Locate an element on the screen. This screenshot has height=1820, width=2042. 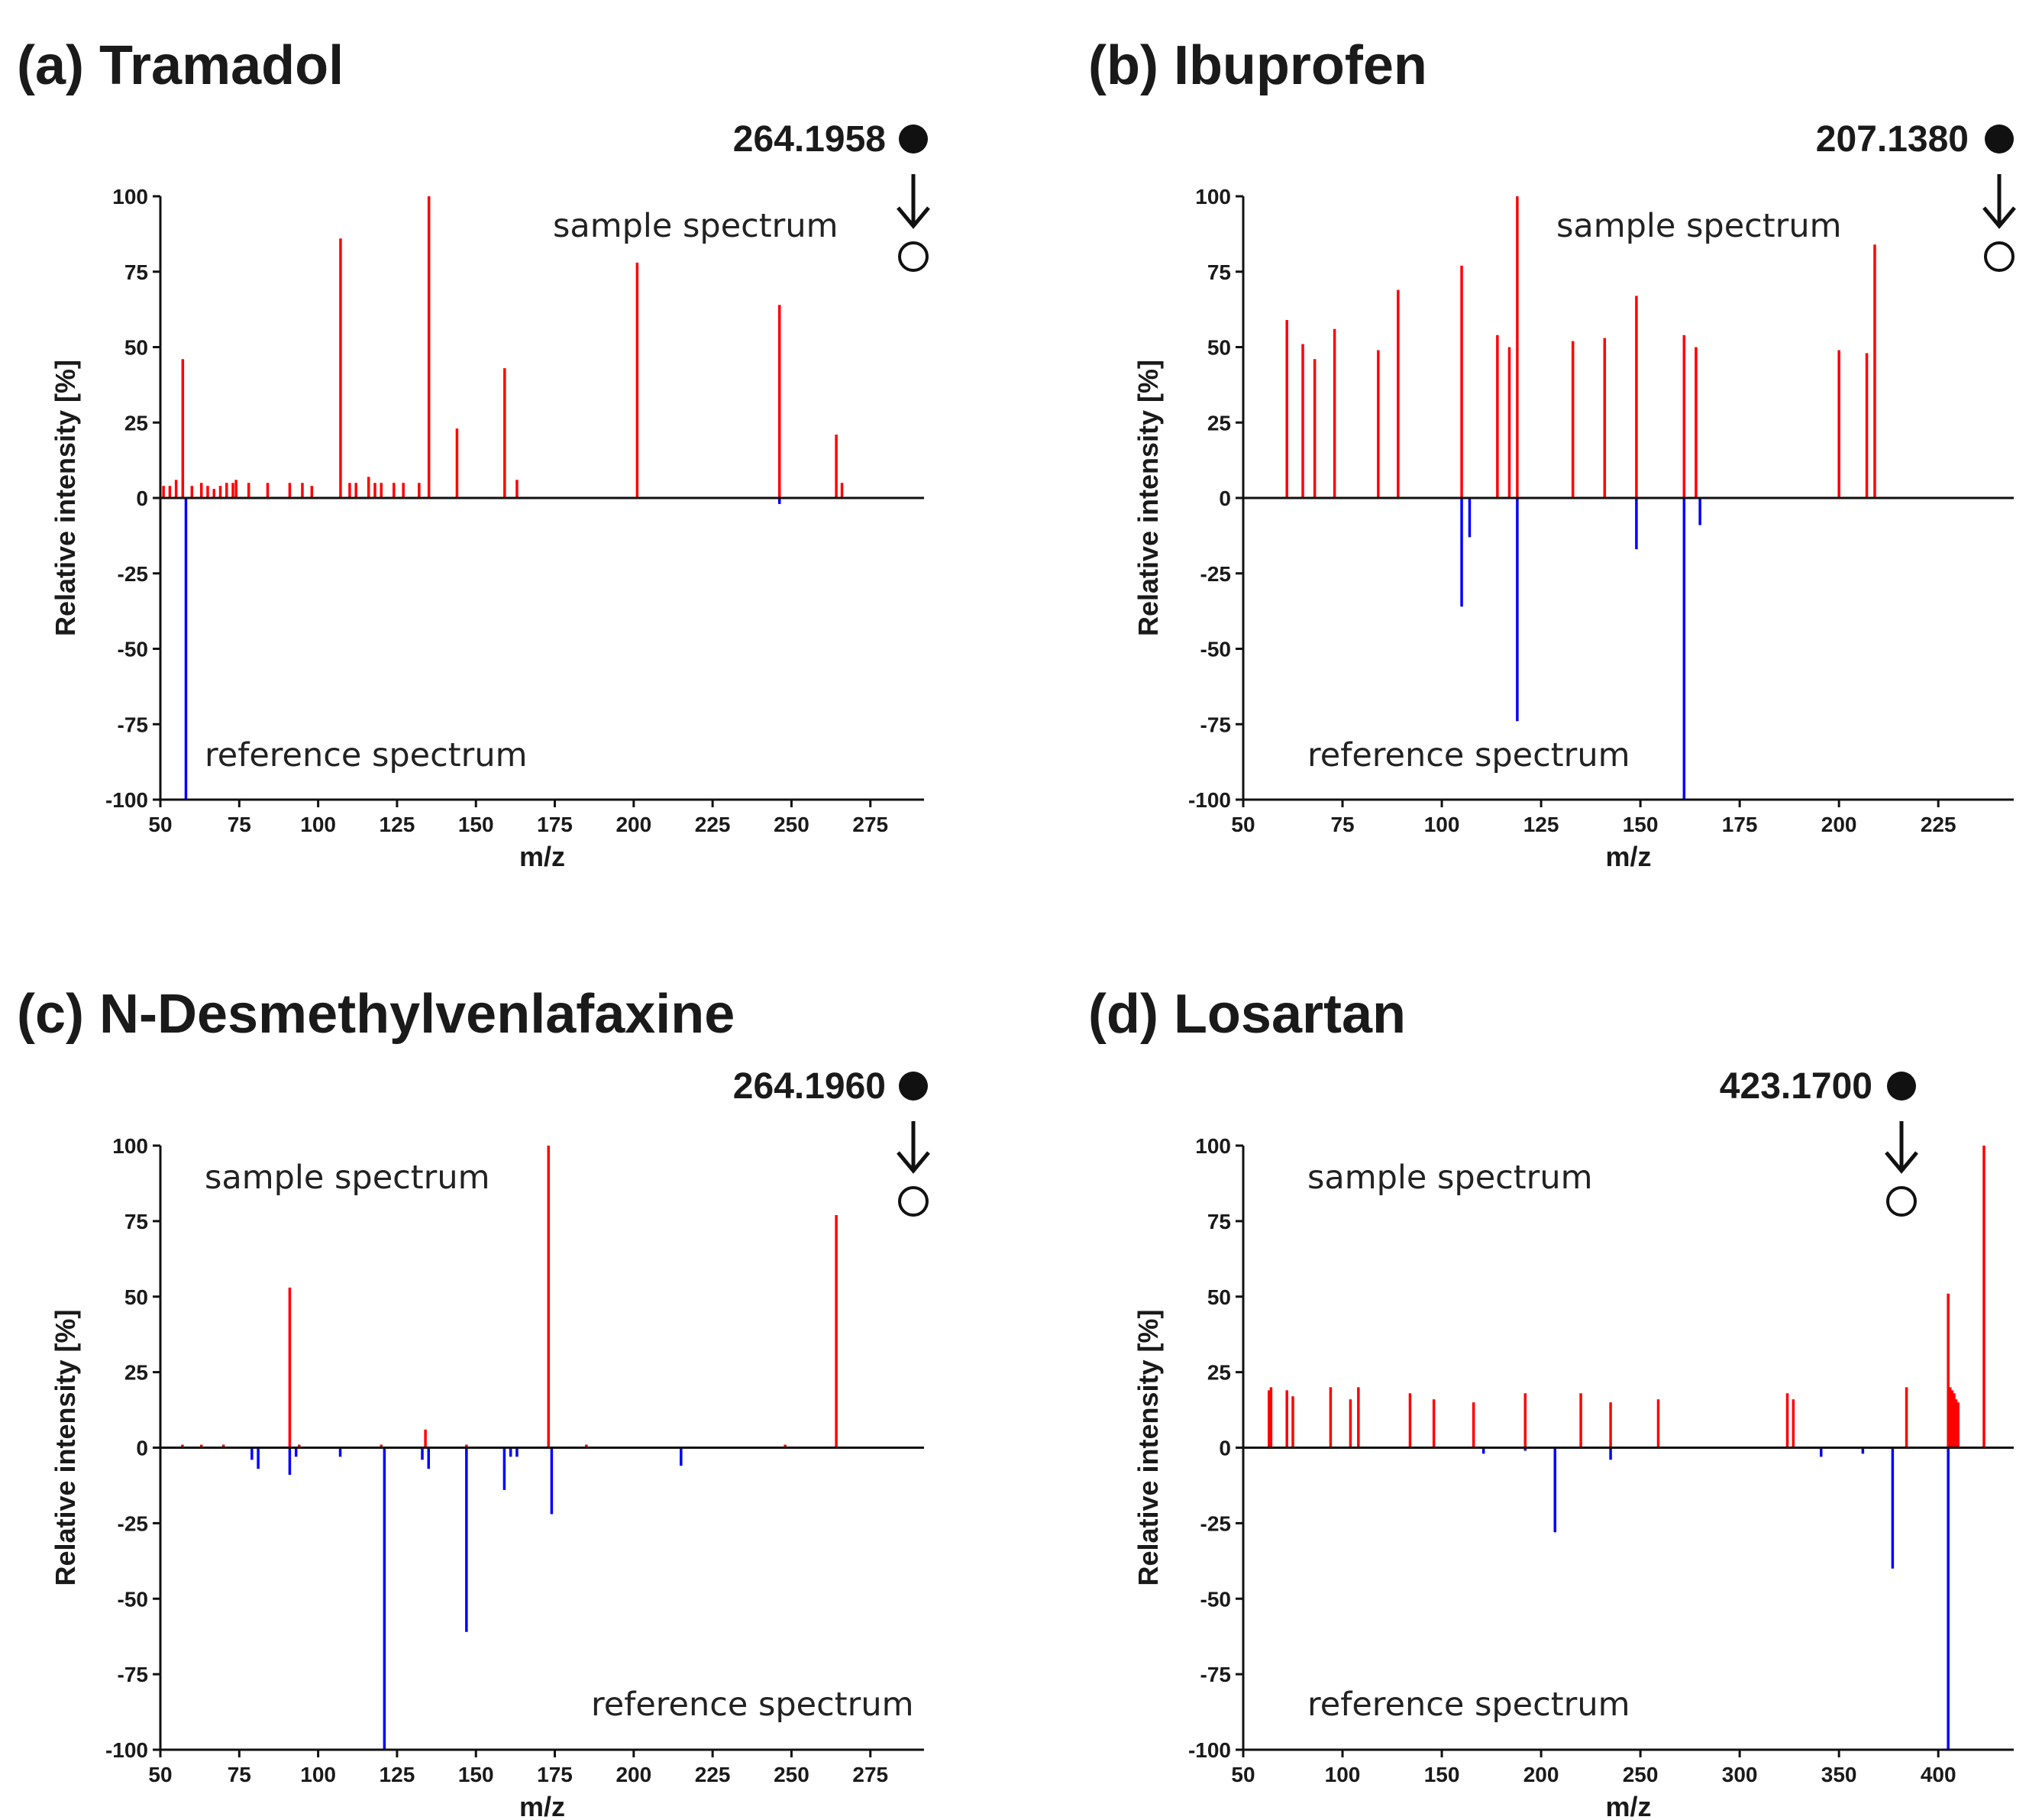
precursor-mz-label: 423.1700 is located at coordinates (1796, 1086).